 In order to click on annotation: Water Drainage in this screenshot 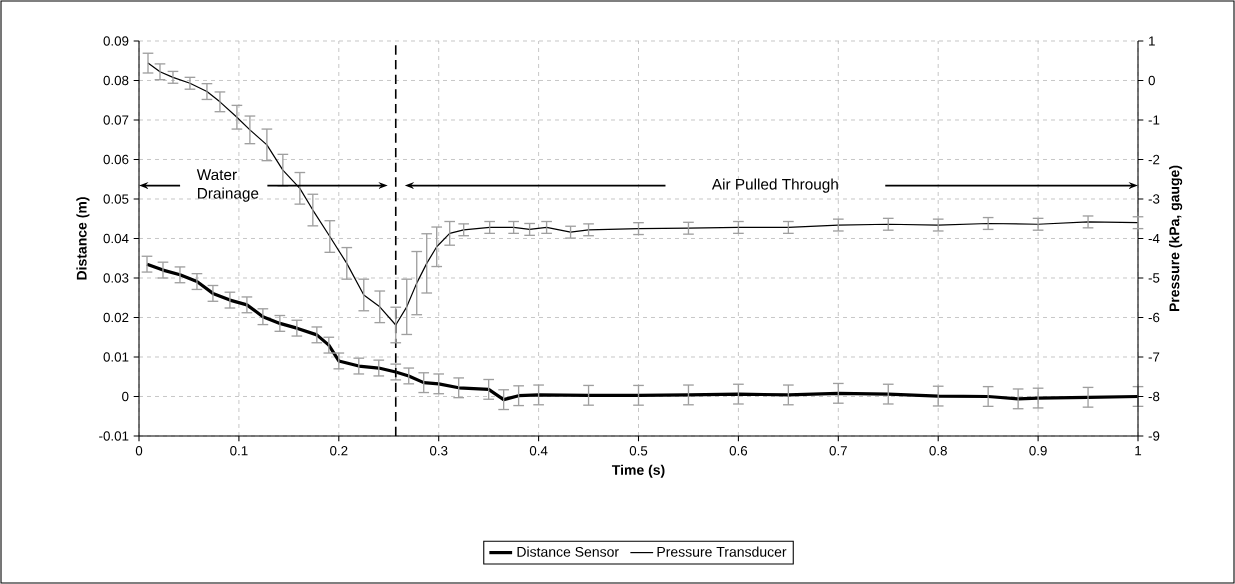, I will do `click(227, 185)`.